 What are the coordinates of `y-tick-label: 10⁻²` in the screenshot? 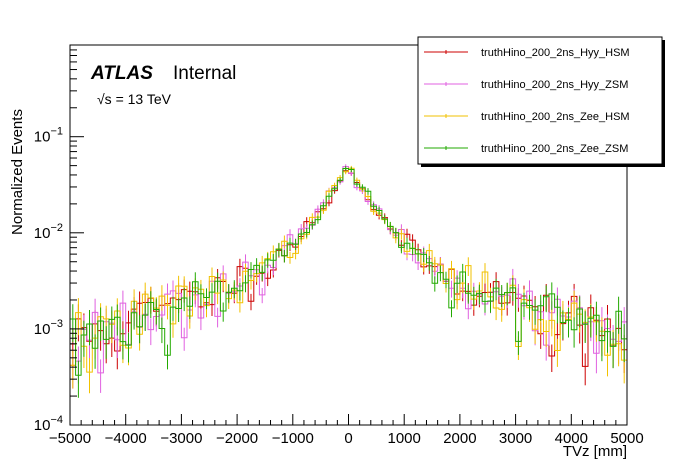 It's located at (48, 232).